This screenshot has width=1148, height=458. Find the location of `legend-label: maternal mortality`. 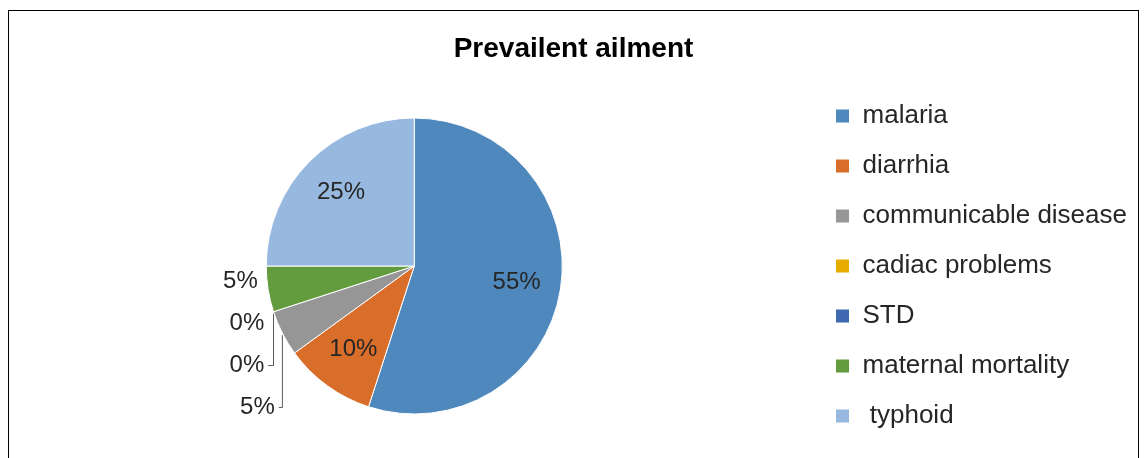

legend-label: maternal mortality is located at coordinates (966, 364).